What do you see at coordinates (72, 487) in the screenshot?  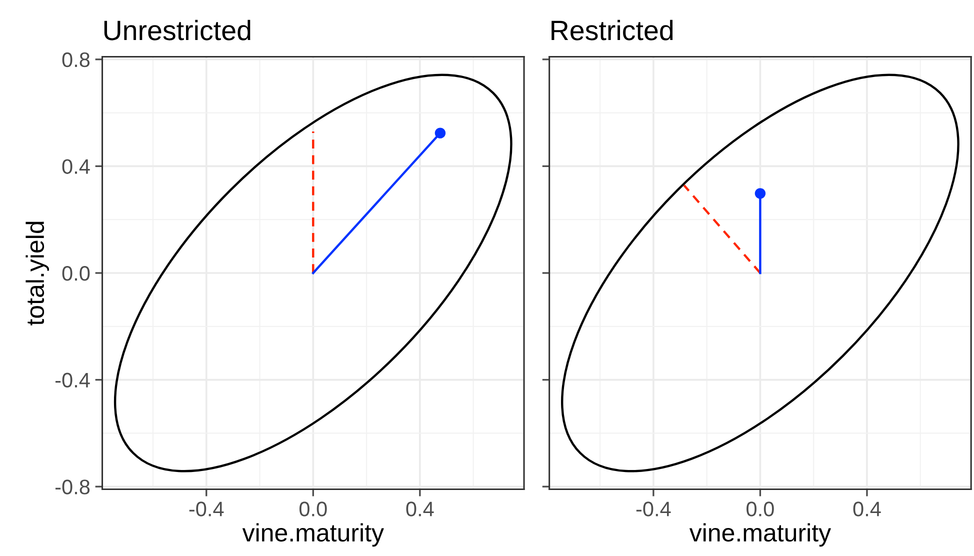 I see `y-tick-label: -0.8` at bounding box center [72, 487].